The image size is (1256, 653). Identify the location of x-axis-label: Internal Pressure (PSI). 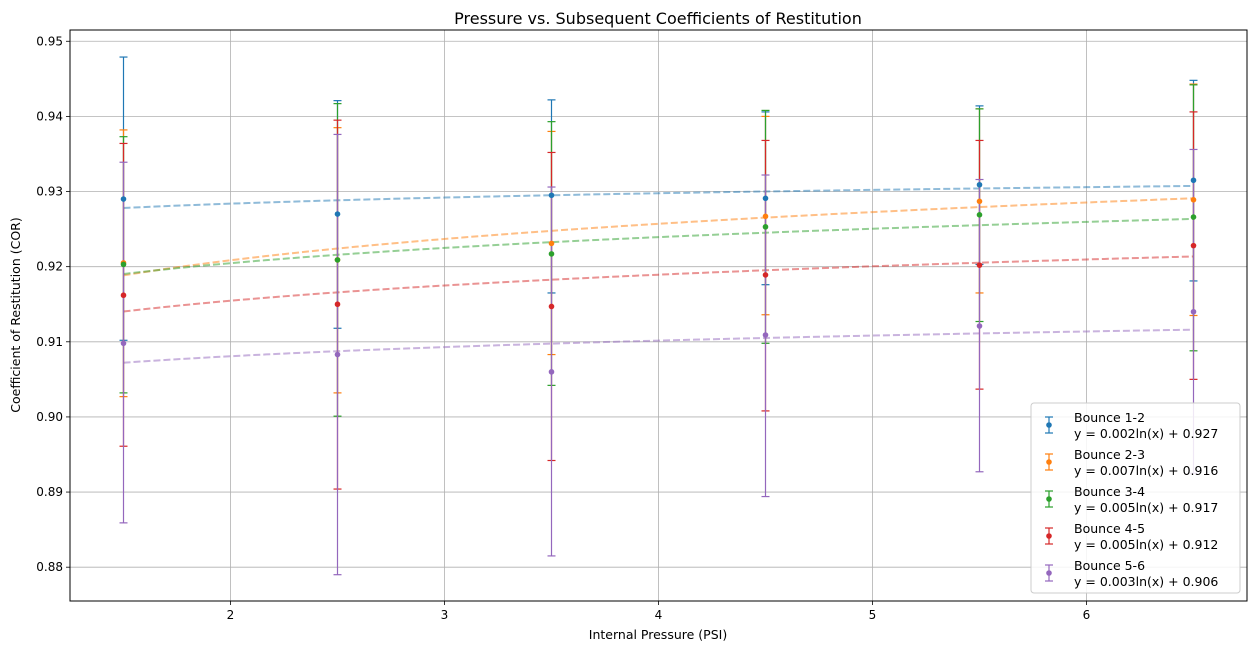
(658, 634).